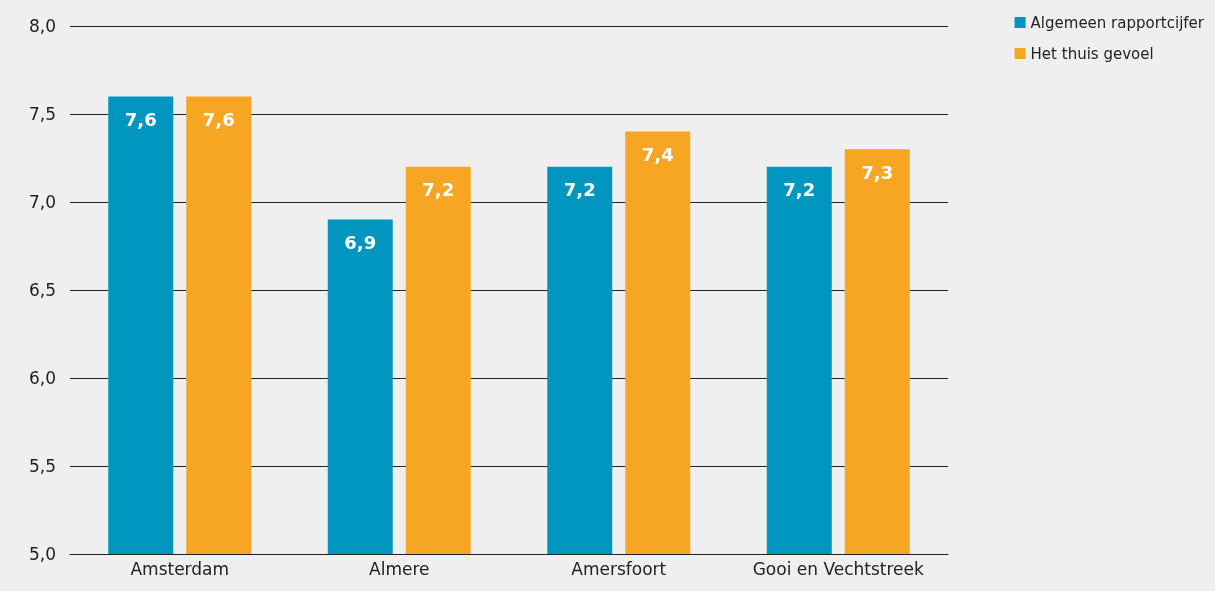 The height and width of the screenshot is (591, 1215). I want to click on y-tick-label: 7,0, so click(42, 202).